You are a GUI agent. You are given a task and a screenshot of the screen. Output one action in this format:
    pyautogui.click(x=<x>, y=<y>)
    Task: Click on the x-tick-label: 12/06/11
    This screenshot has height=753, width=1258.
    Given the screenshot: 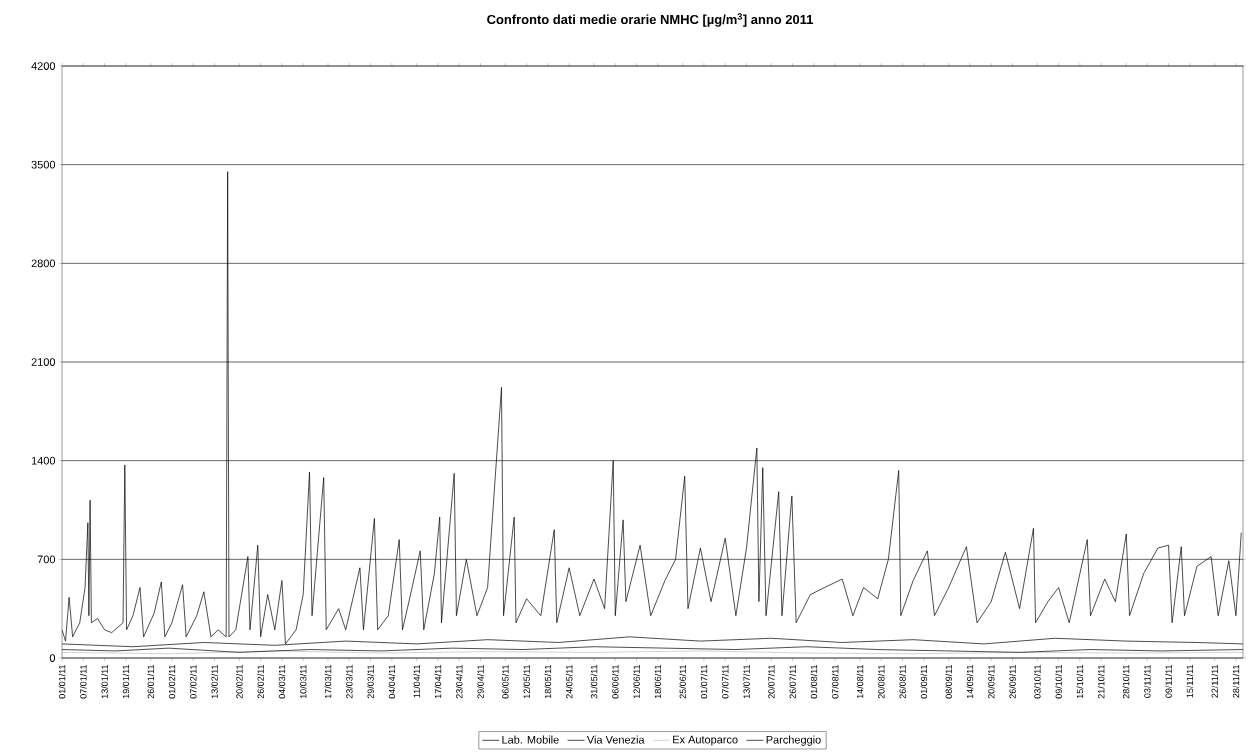 What is the action you would take?
    pyautogui.click(x=636, y=681)
    